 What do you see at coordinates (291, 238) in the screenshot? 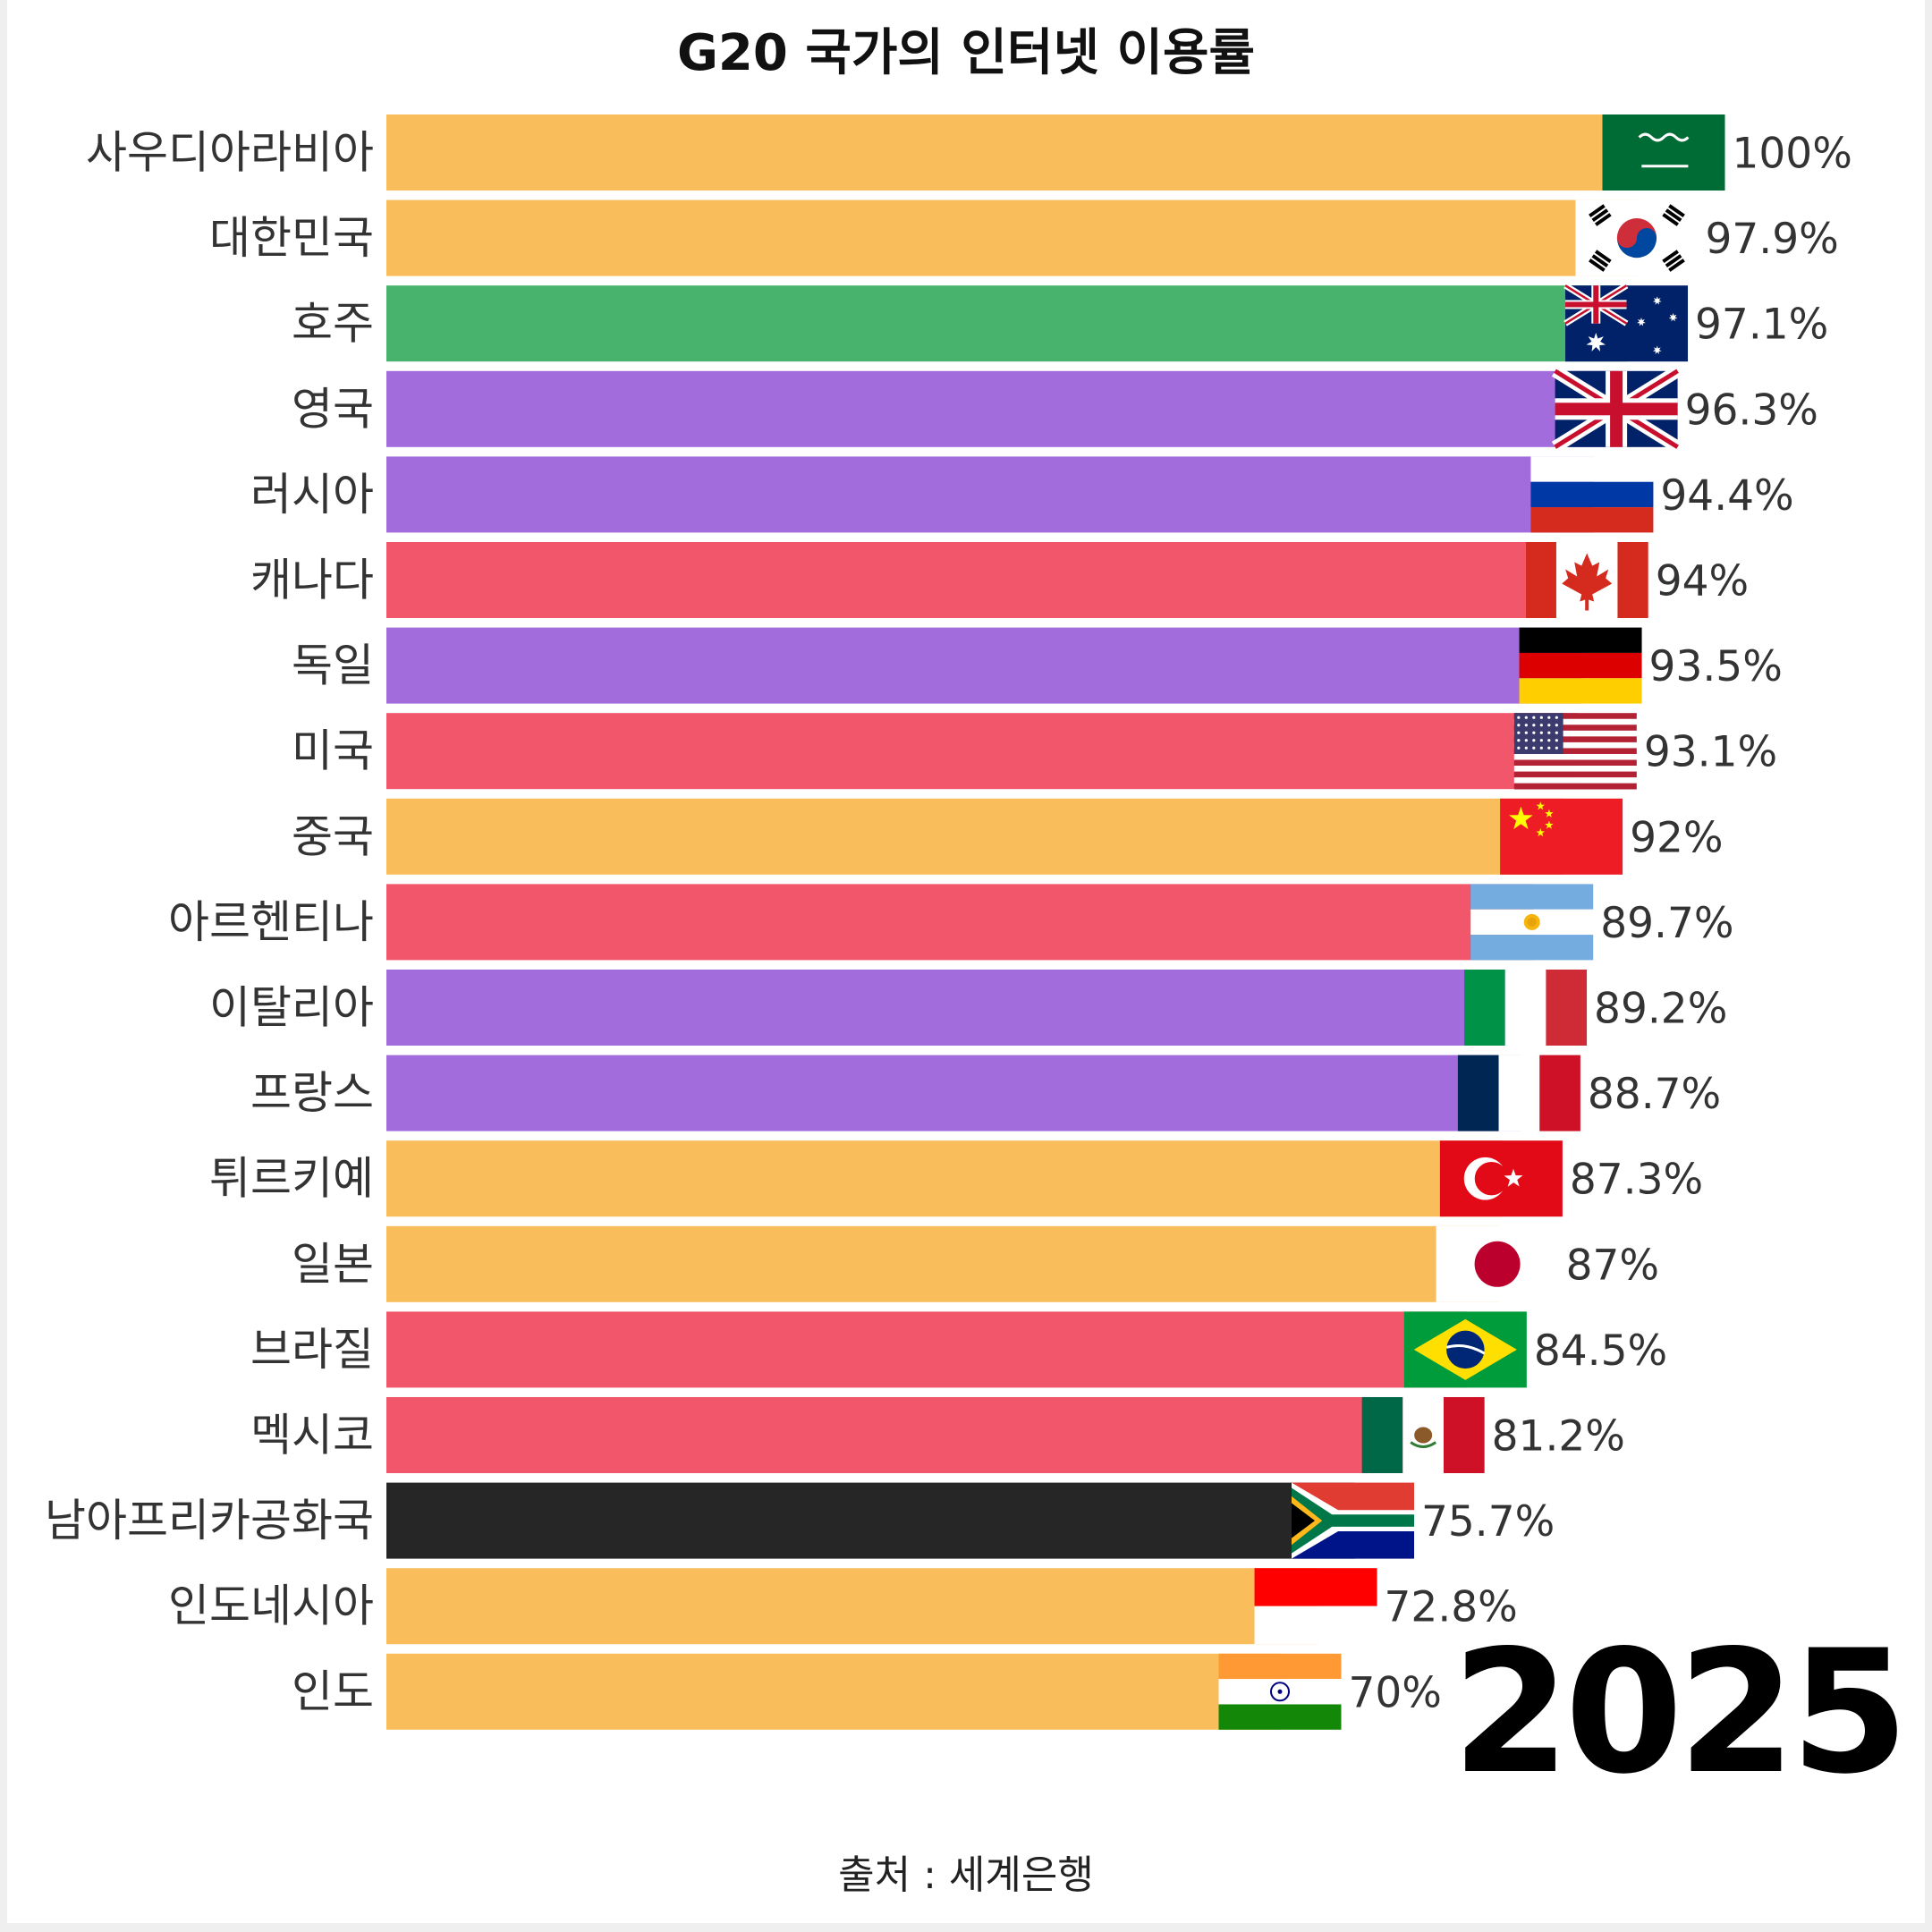
I see `category-label: 대한민국` at bounding box center [291, 238].